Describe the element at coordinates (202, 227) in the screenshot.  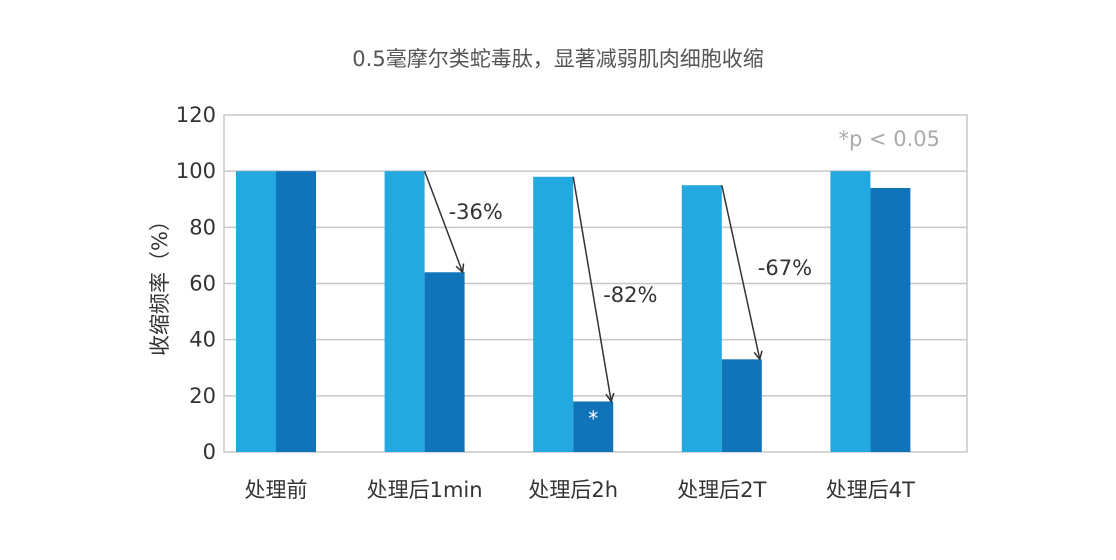
I see `y-tick-label: 80` at that location.